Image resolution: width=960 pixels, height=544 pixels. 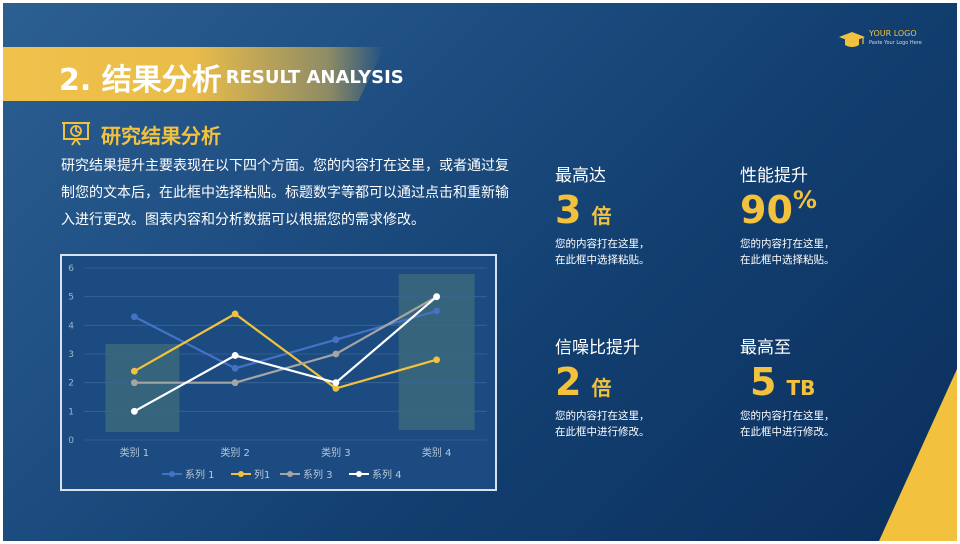 I want to click on legend-label: 列1, so click(x=262, y=474).